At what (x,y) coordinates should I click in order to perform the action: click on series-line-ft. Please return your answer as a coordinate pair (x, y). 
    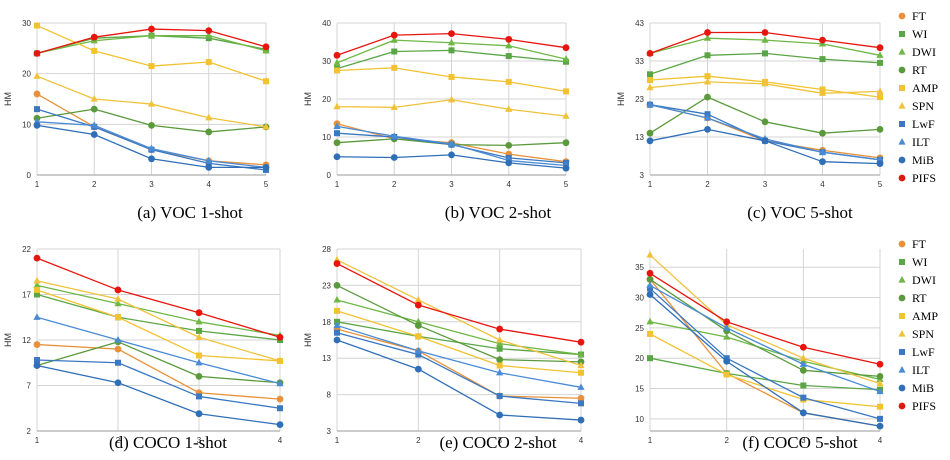
    Looking at the image, I should click on (459, 363).